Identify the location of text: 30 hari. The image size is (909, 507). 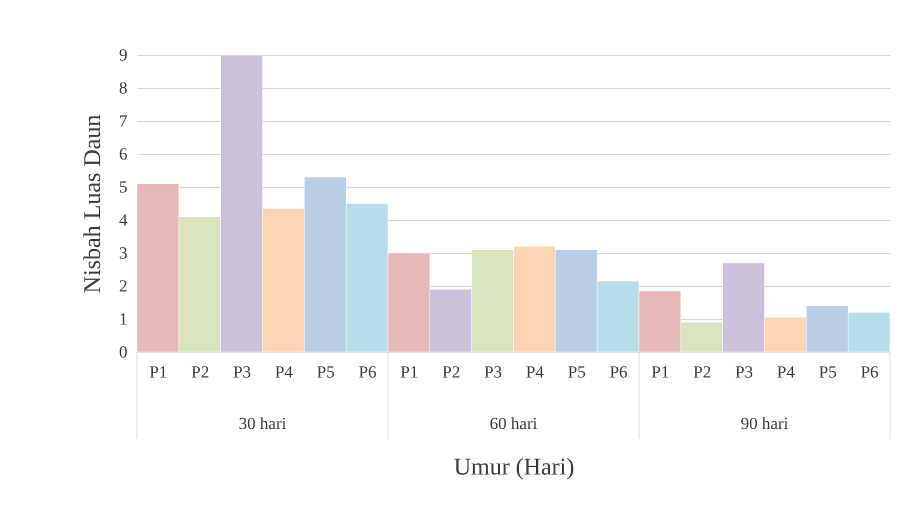
(262, 423).